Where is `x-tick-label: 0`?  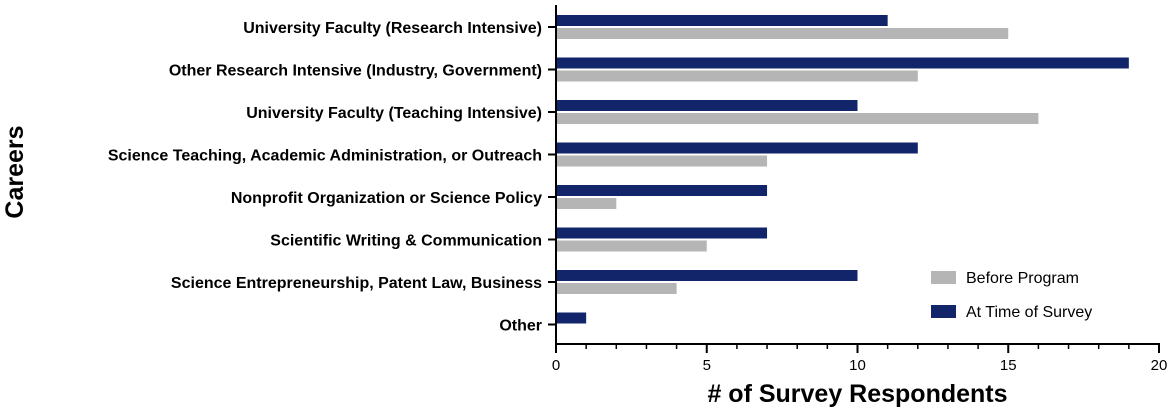
x-tick-label: 0 is located at coordinates (556, 365).